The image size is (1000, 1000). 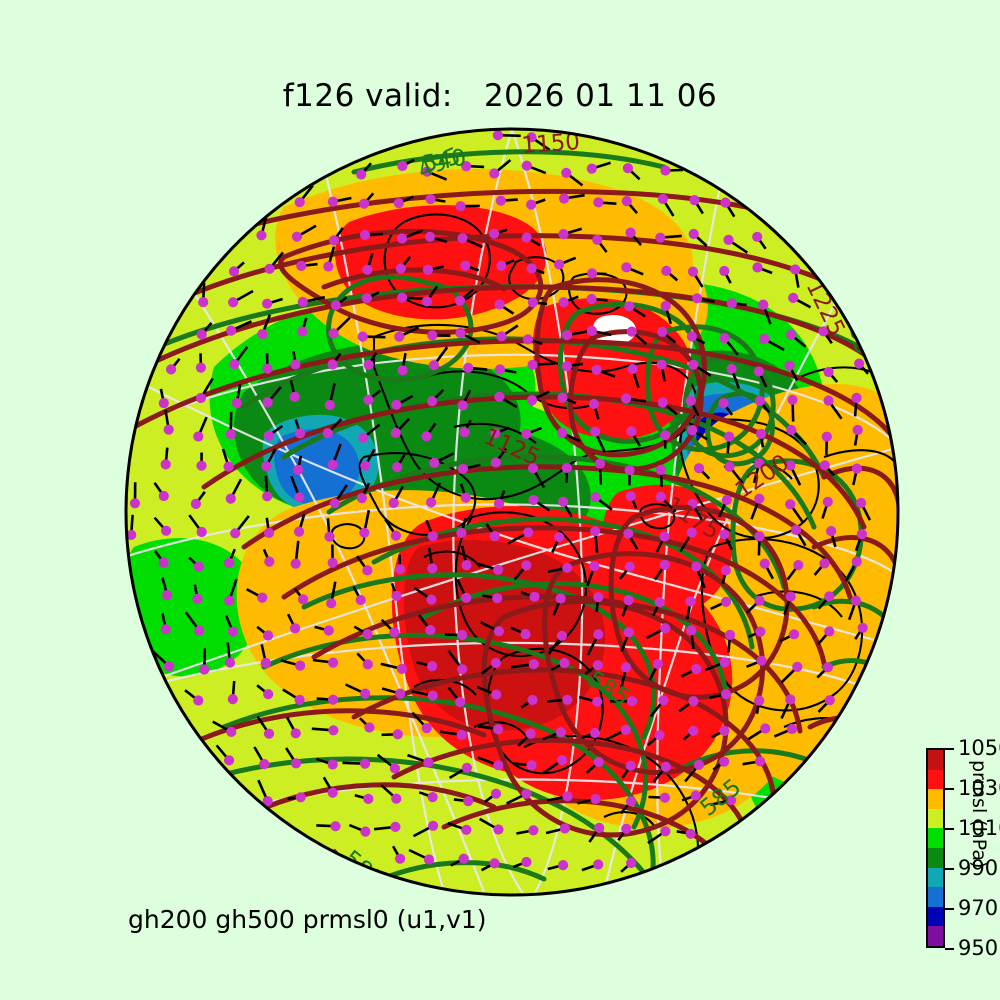 What do you see at coordinates (935, 838) in the screenshot?
I see `colorbar-band-green` at bounding box center [935, 838].